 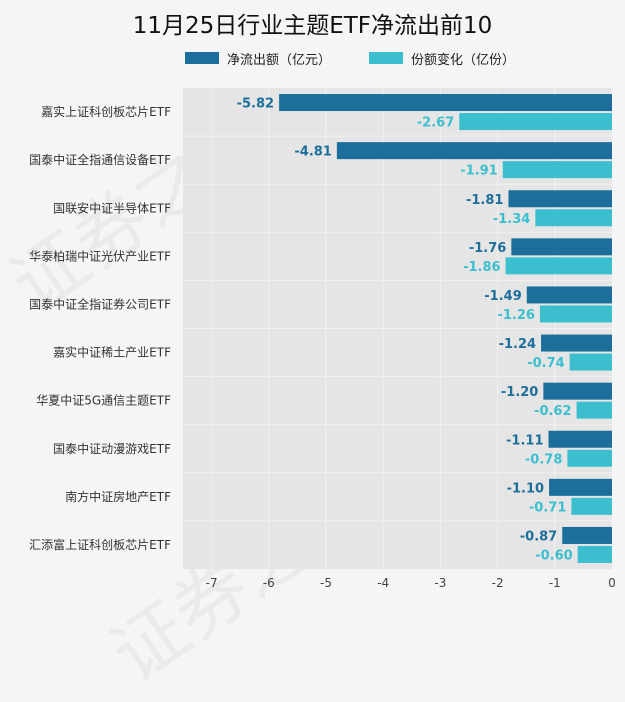 I want to click on category-label: 国泰中证全指证券公司ETF, so click(x=100, y=303).